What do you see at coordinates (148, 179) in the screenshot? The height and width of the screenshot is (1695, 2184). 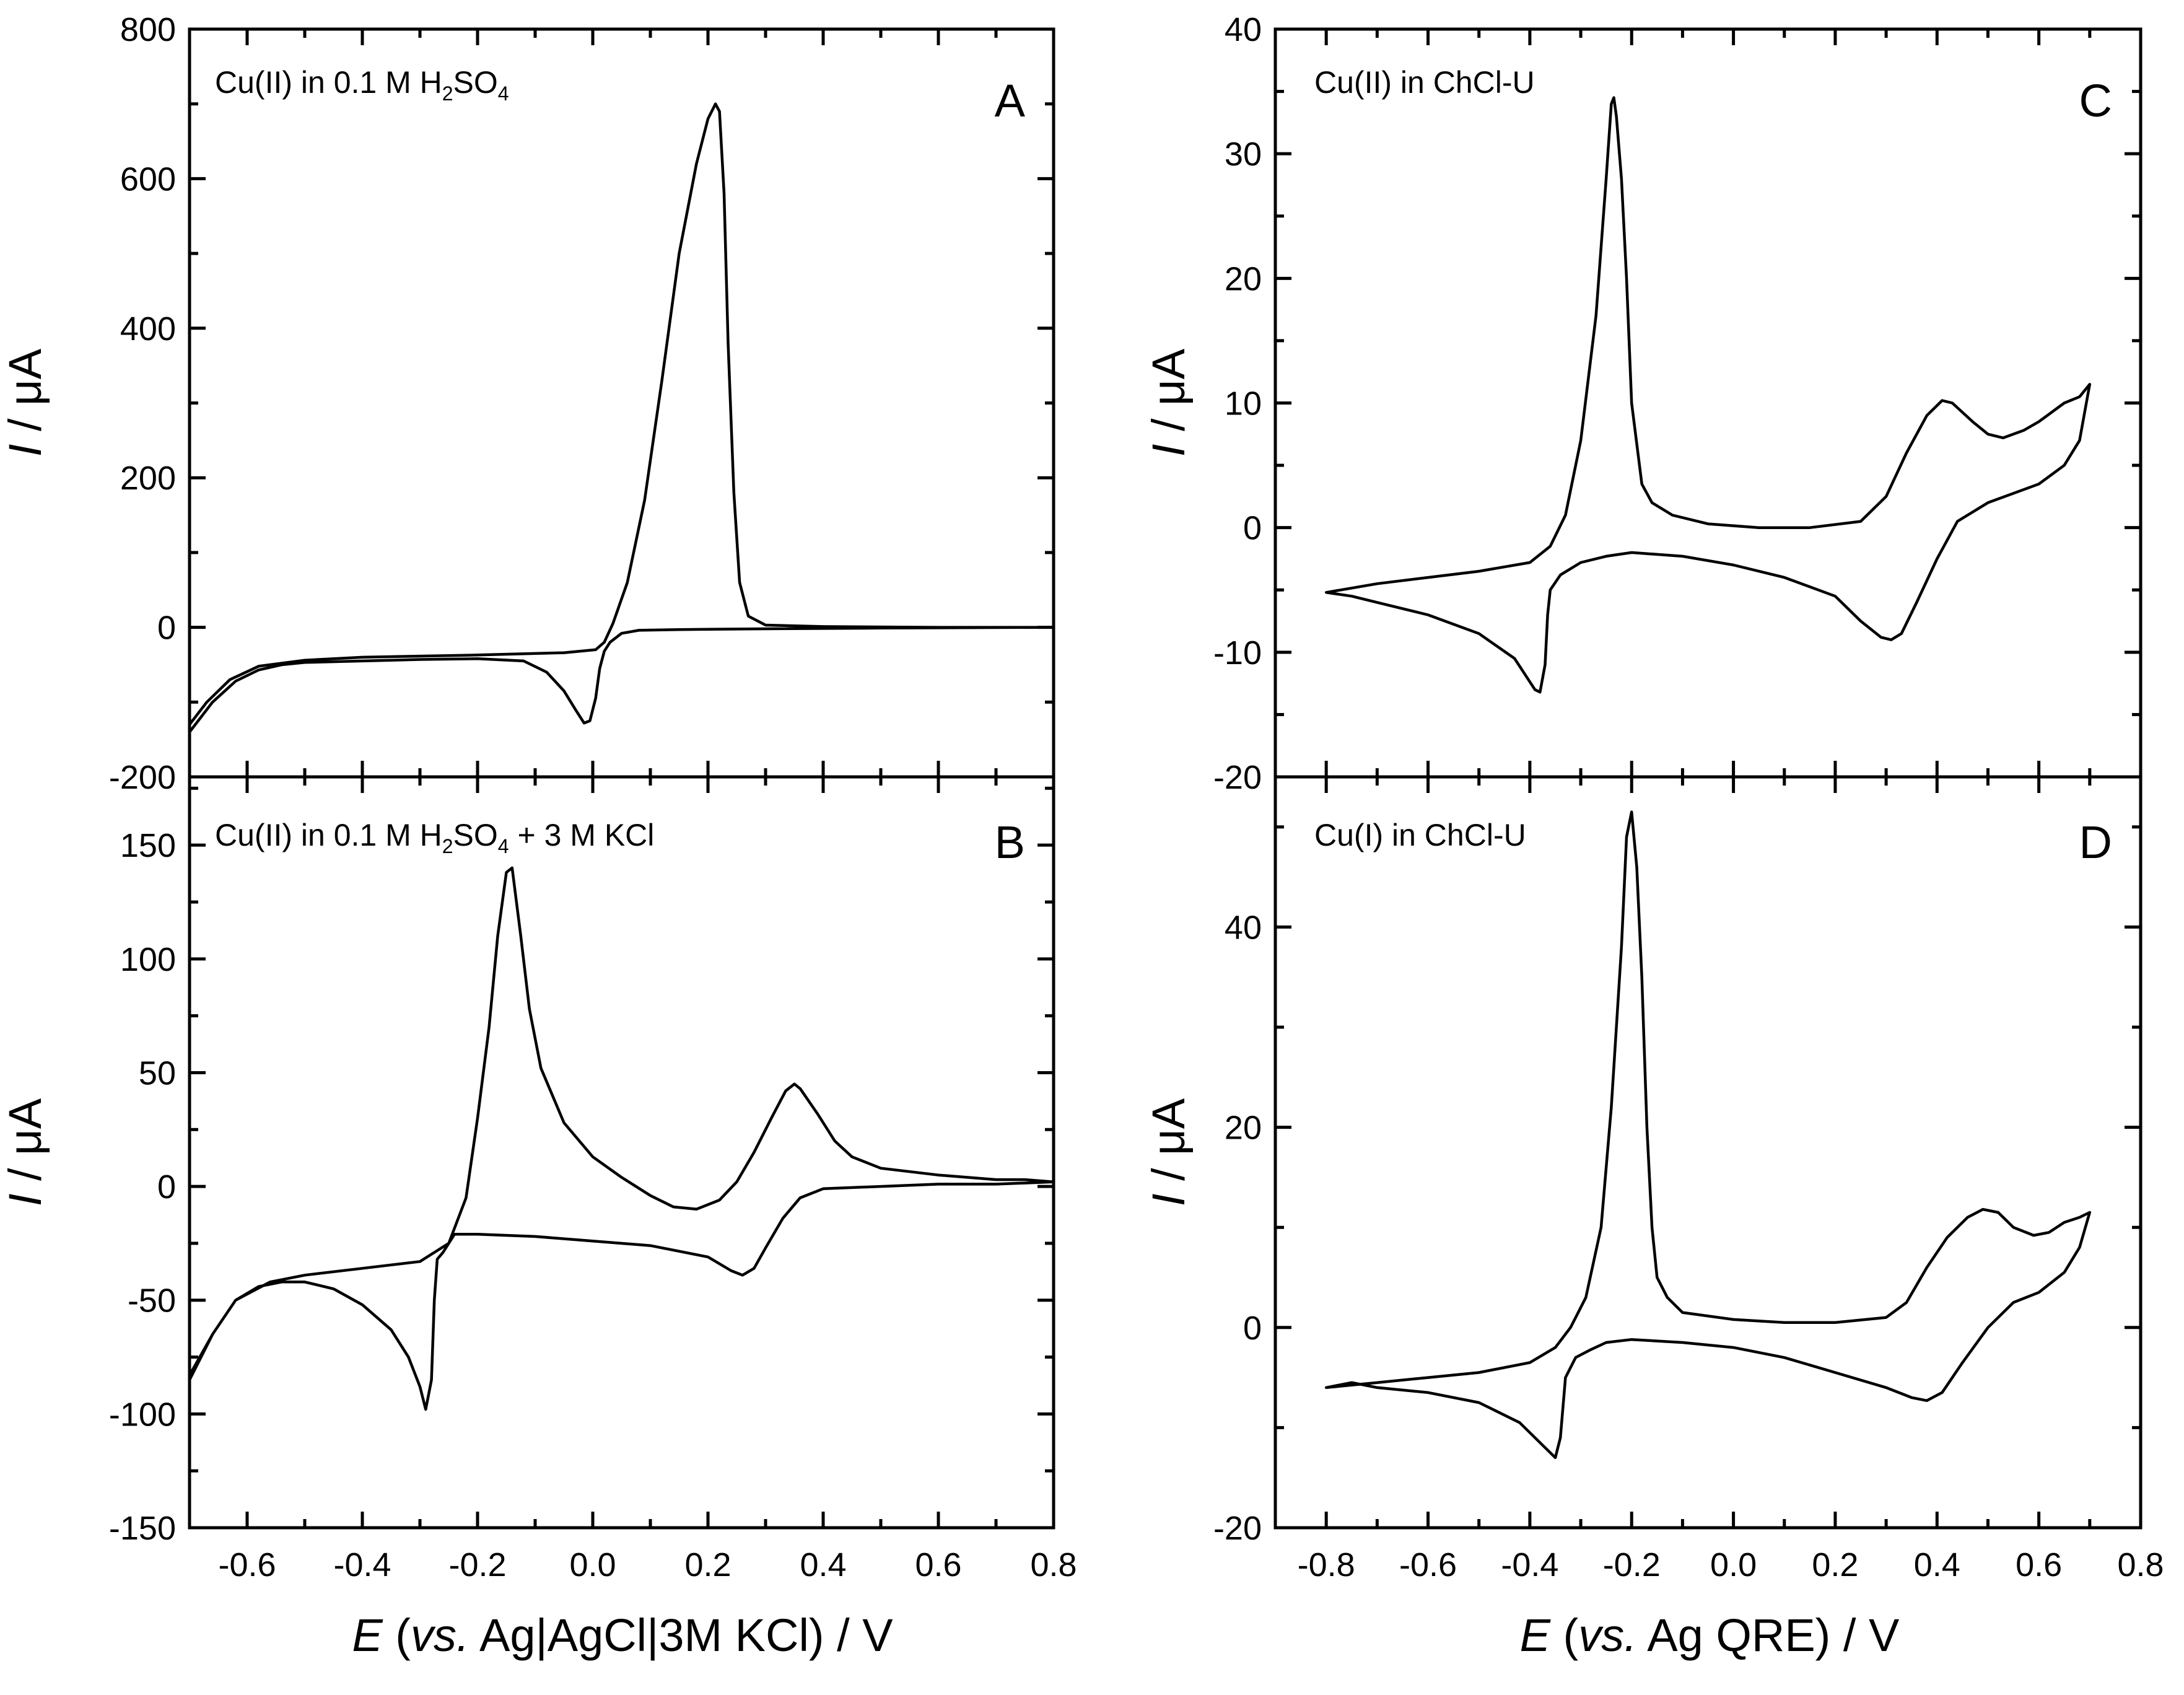 I see `panel-a-ytick-label: 600` at bounding box center [148, 179].